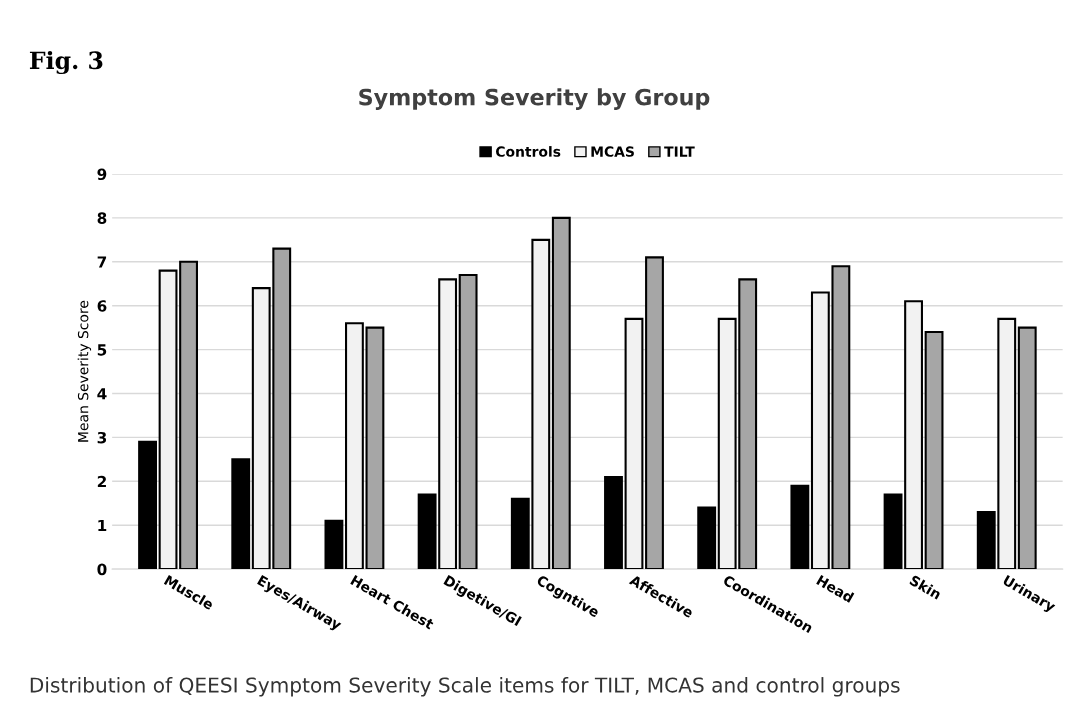 The width and height of the screenshot is (1068, 725). I want to click on y-tick-label: 8, so click(102, 218).